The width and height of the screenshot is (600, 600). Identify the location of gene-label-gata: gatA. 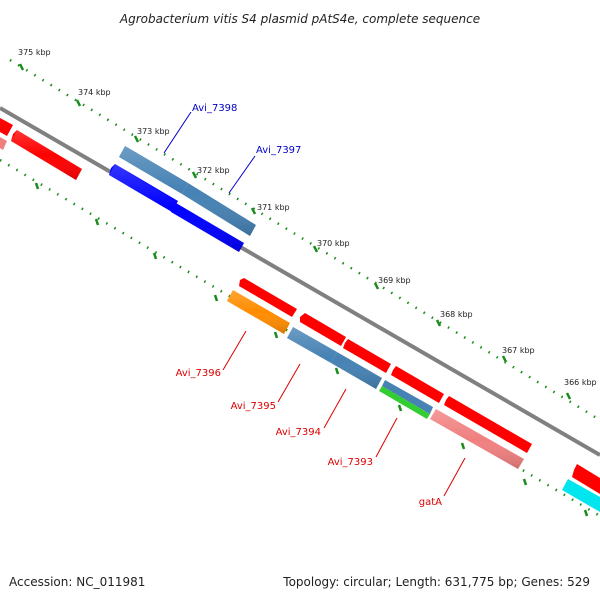
(430, 502).